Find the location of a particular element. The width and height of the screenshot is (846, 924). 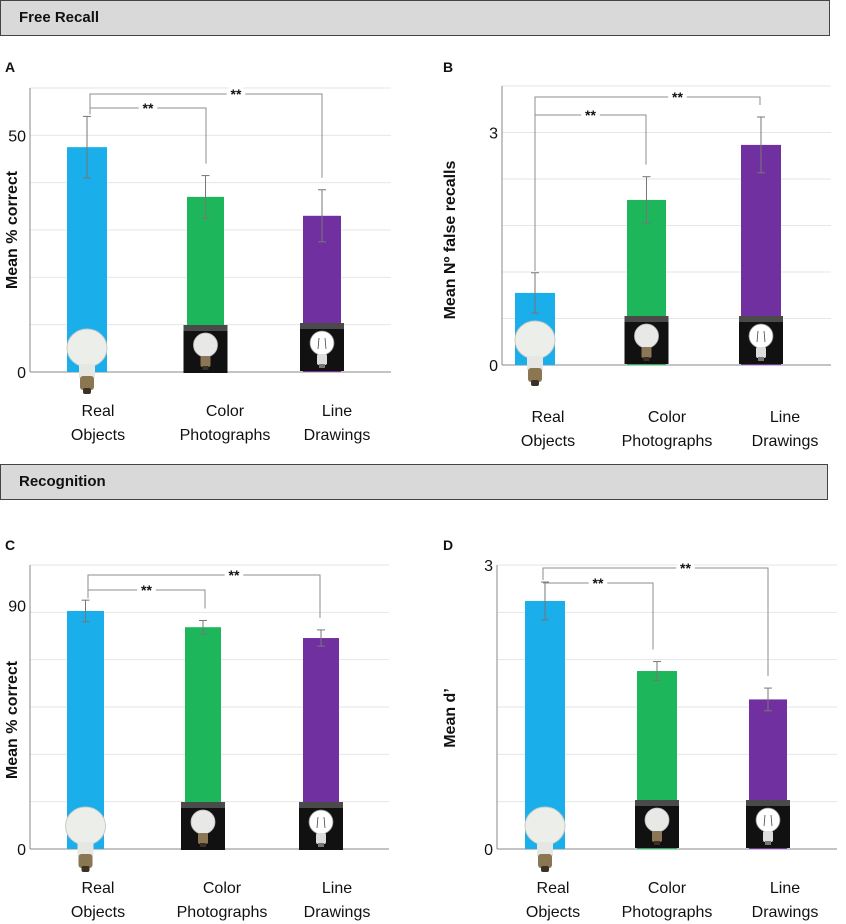

panel-letter: D is located at coordinates (448, 545).